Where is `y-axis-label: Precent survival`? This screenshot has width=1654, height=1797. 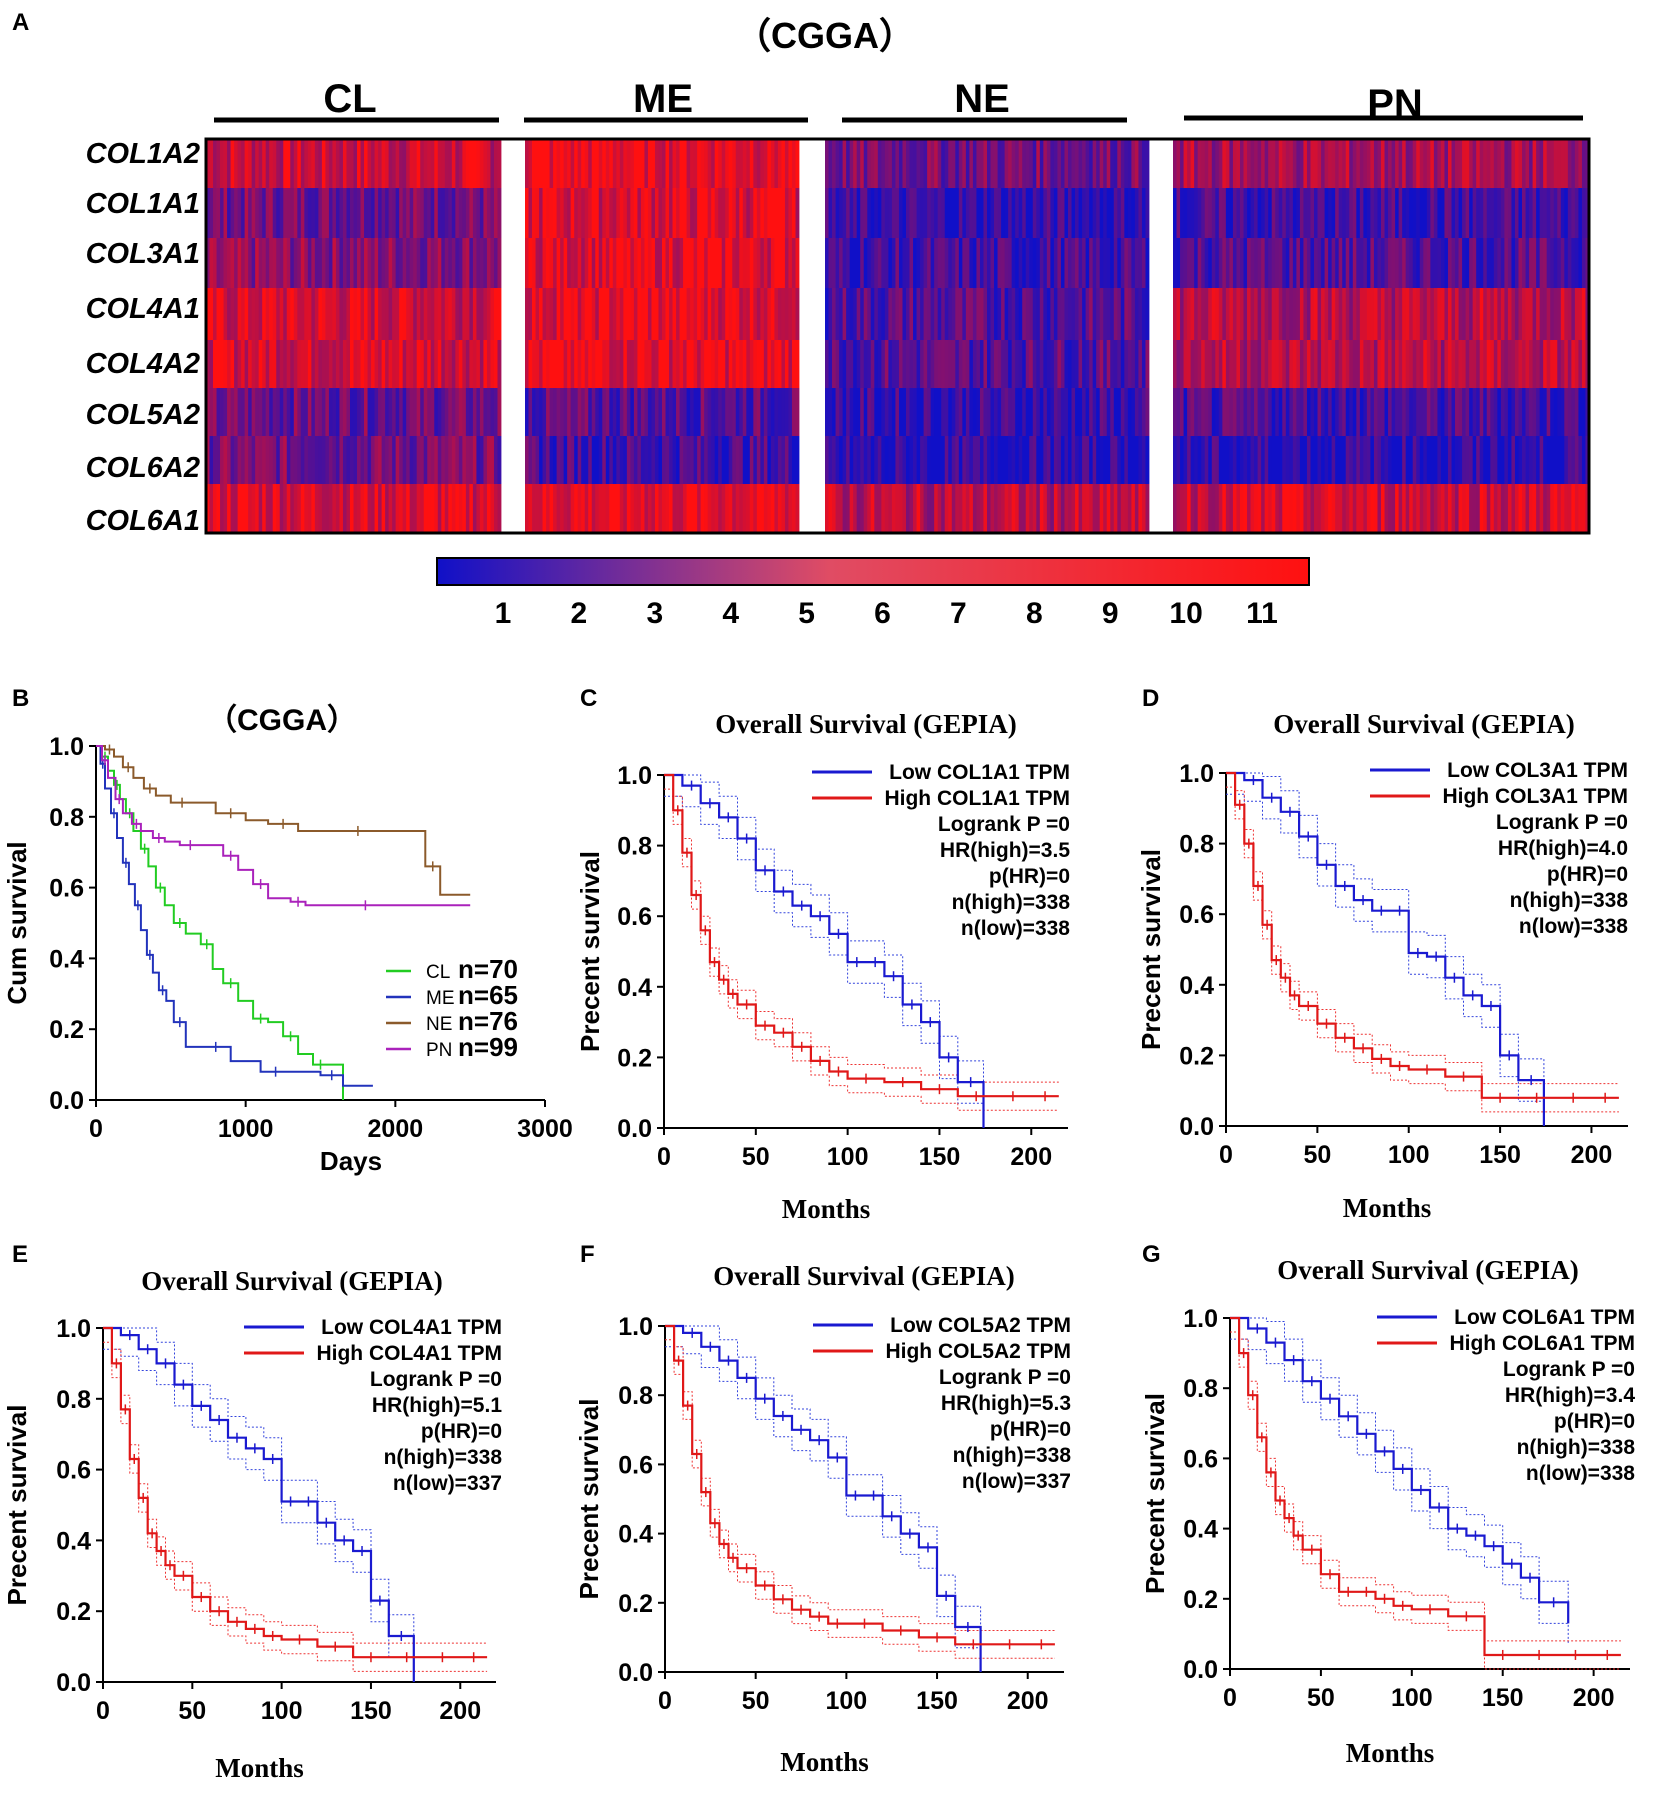 y-axis-label: Precent survival is located at coordinates (1155, 1493).